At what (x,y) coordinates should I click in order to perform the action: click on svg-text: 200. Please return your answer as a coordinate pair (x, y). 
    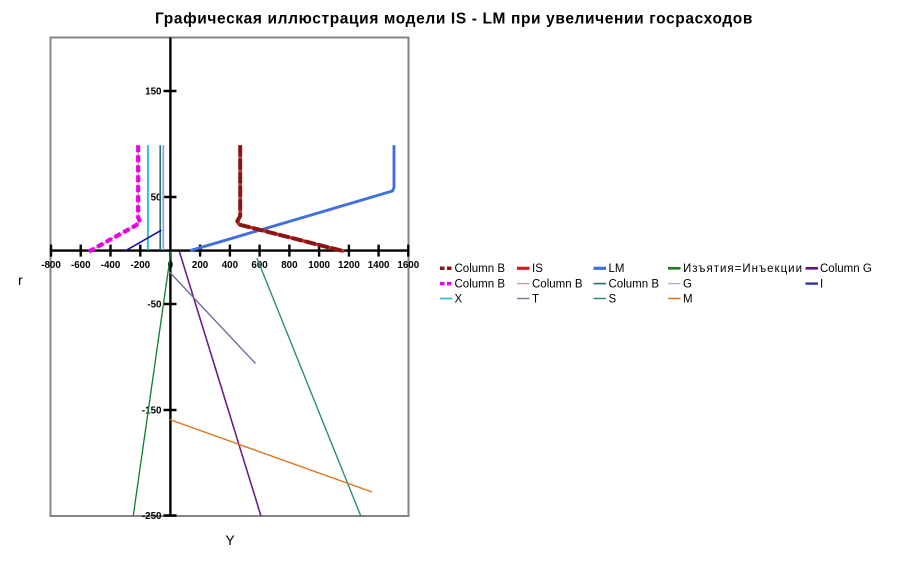
    Looking at the image, I should click on (200, 265).